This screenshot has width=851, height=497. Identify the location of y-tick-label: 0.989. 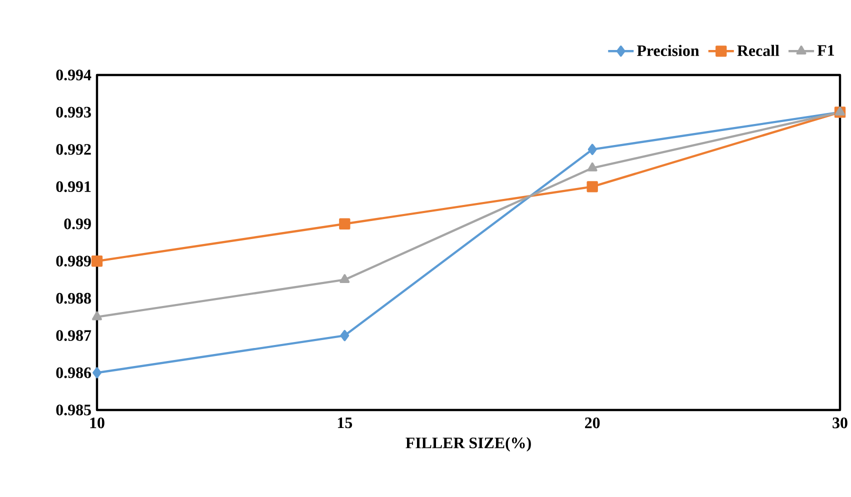
(73, 261).